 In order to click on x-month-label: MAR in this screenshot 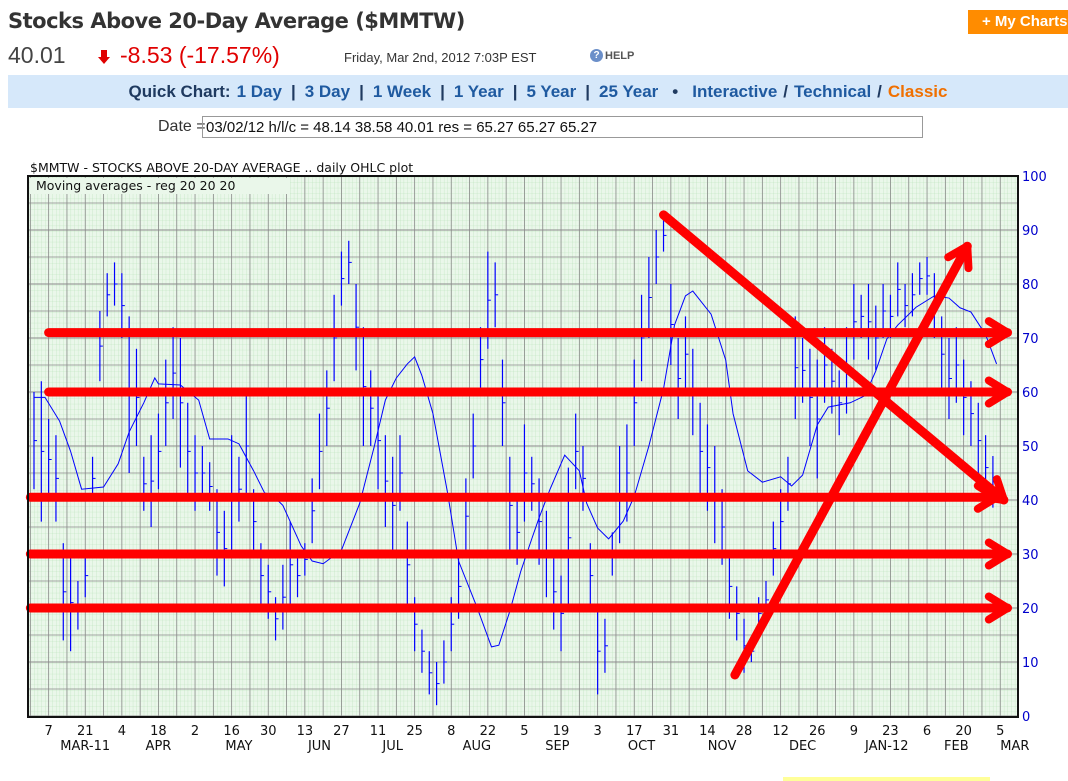, I will do `click(1014, 746)`.